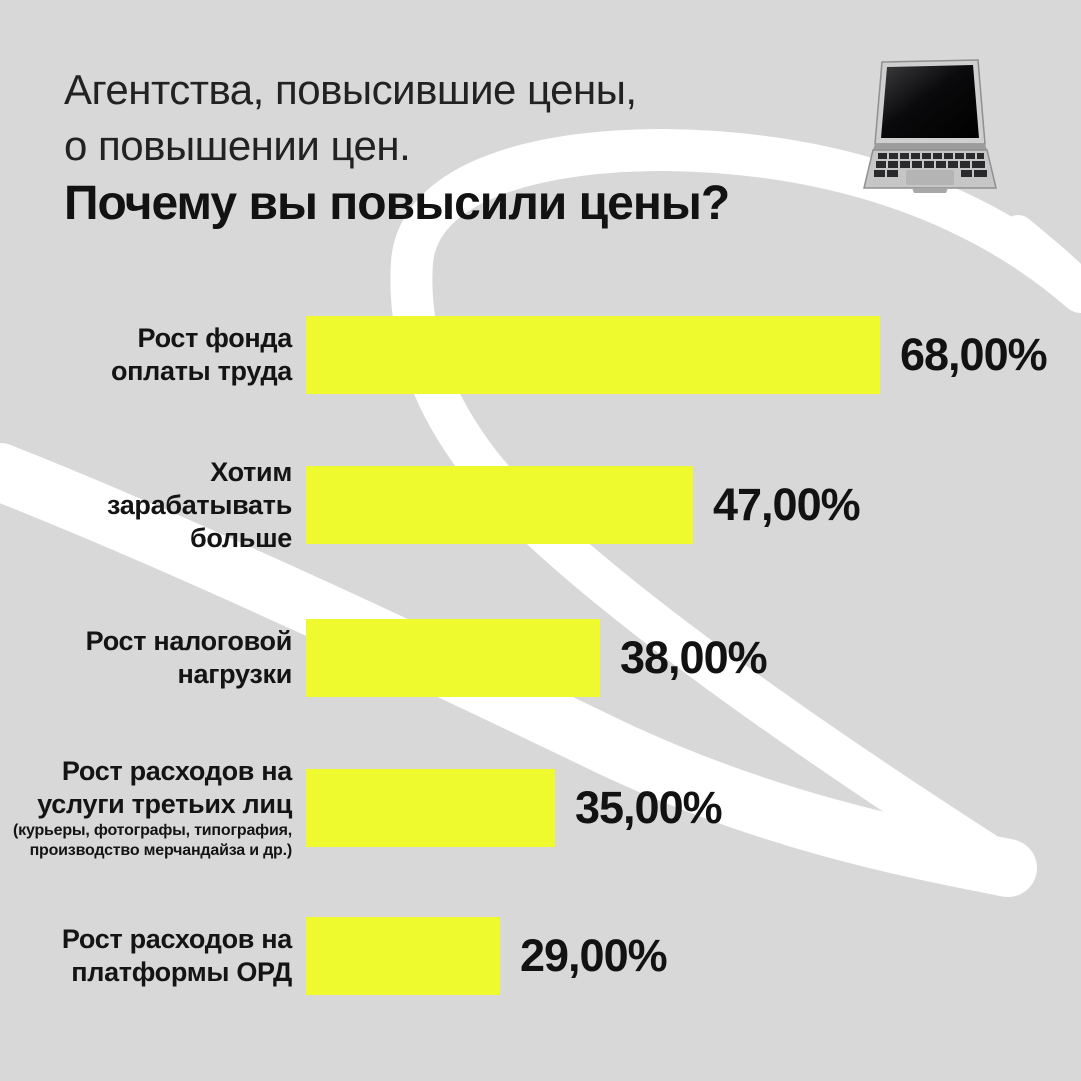 The height and width of the screenshot is (1081, 1081). Describe the element at coordinates (153, 355) in the screenshot. I see `bar-label: Рост фонда оплаты труда` at that location.